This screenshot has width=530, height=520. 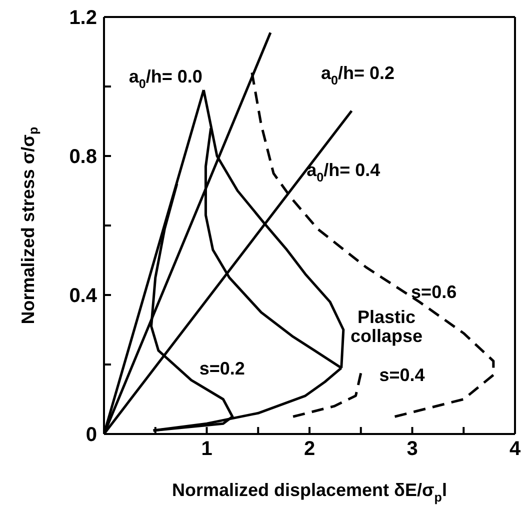 I want to click on x-axis-title: Normalized displacement δE/σ$_{p}$l, so click(x=310, y=492).